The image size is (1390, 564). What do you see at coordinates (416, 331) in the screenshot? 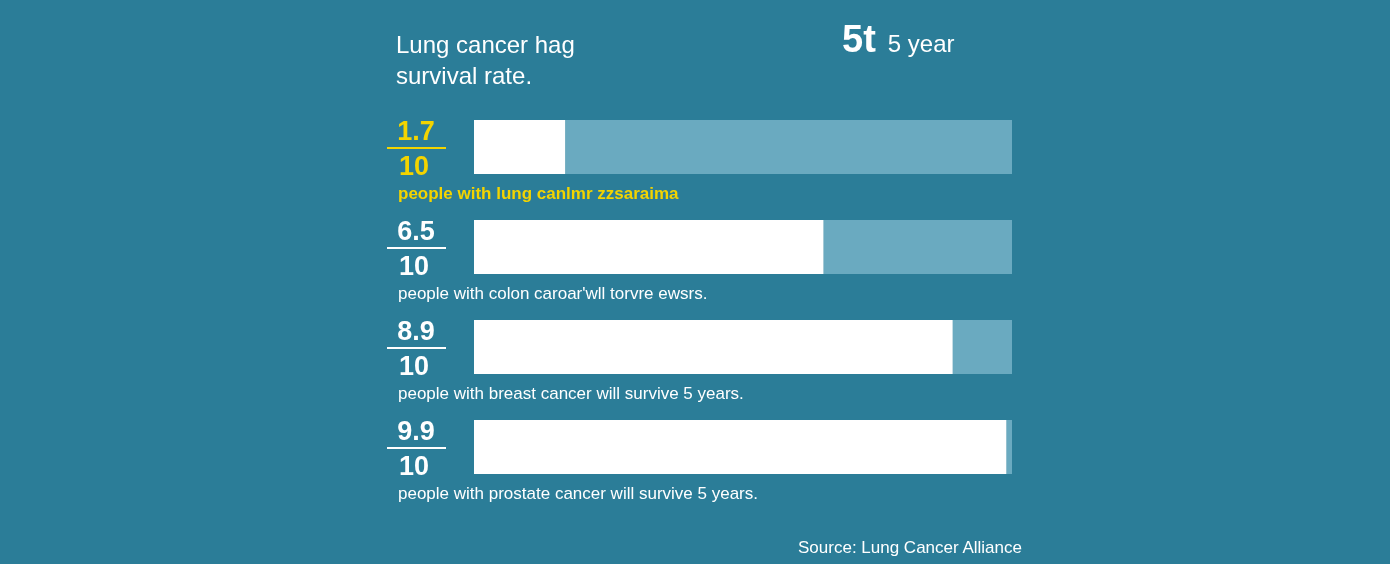
I see `data-label: 8.9` at bounding box center [416, 331].